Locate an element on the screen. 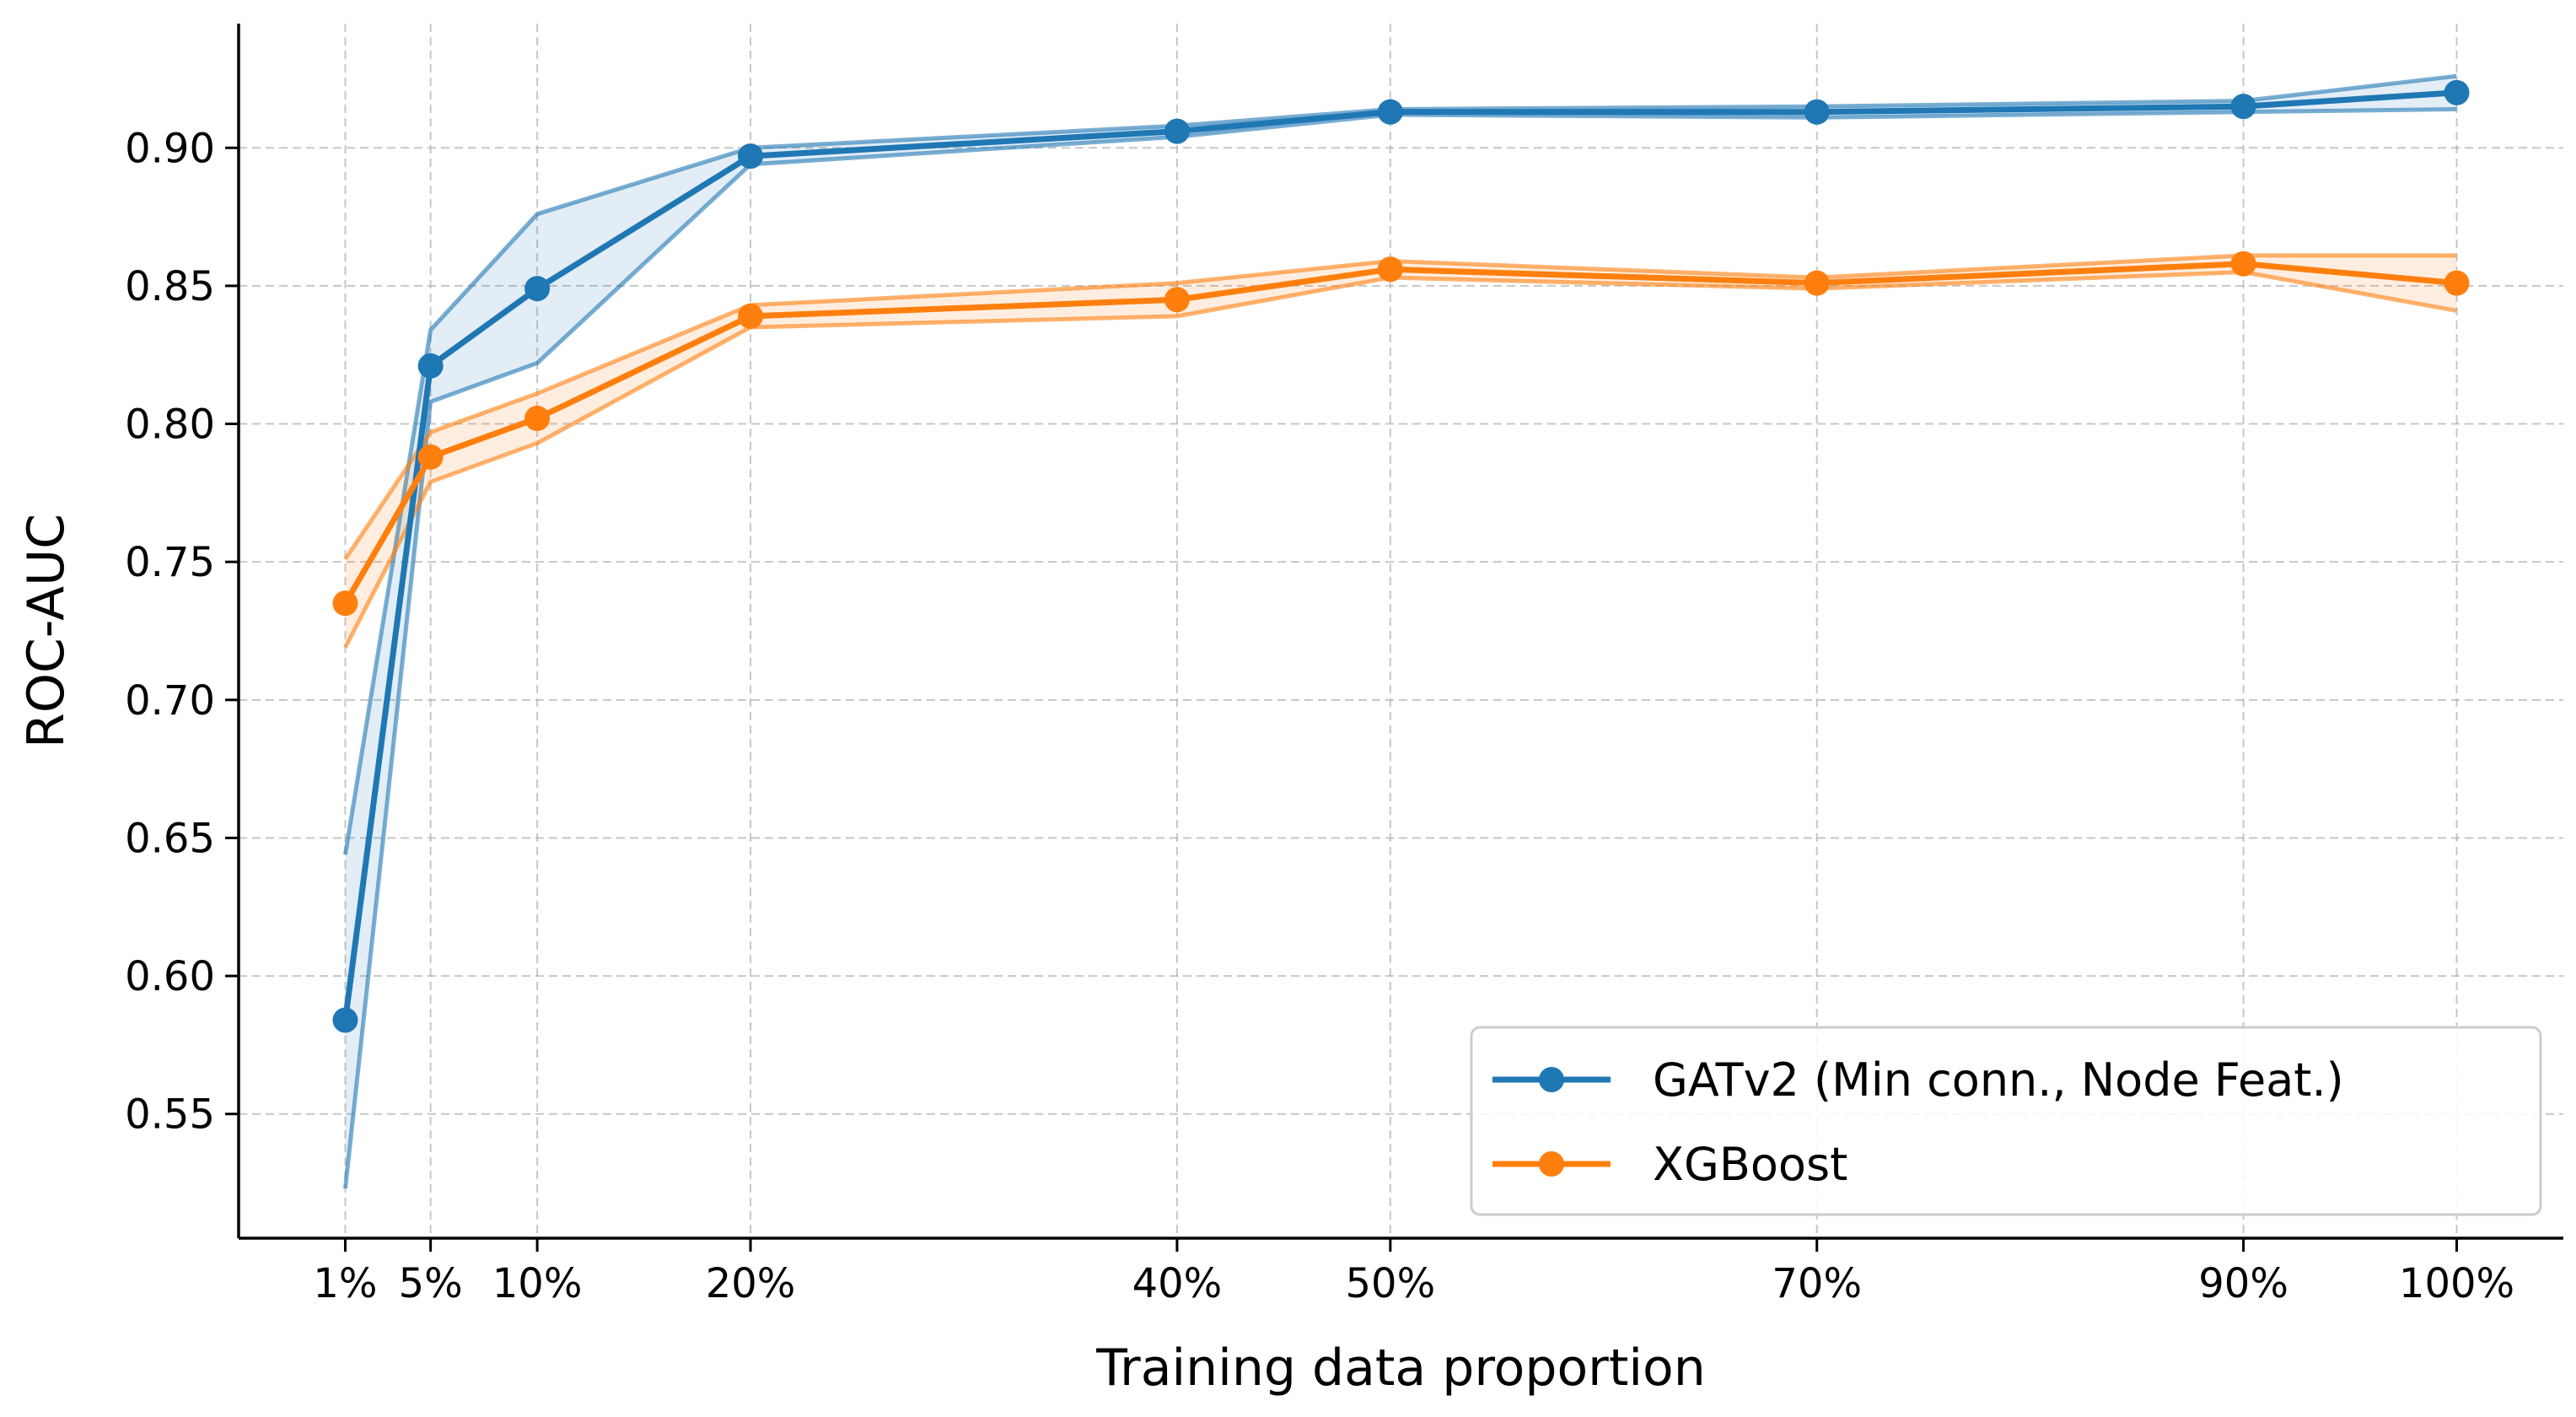 Image resolution: width=2576 pixels, height=1417 pixels. y-tick-label: 0.55 is located at coordinates (170, 1115).